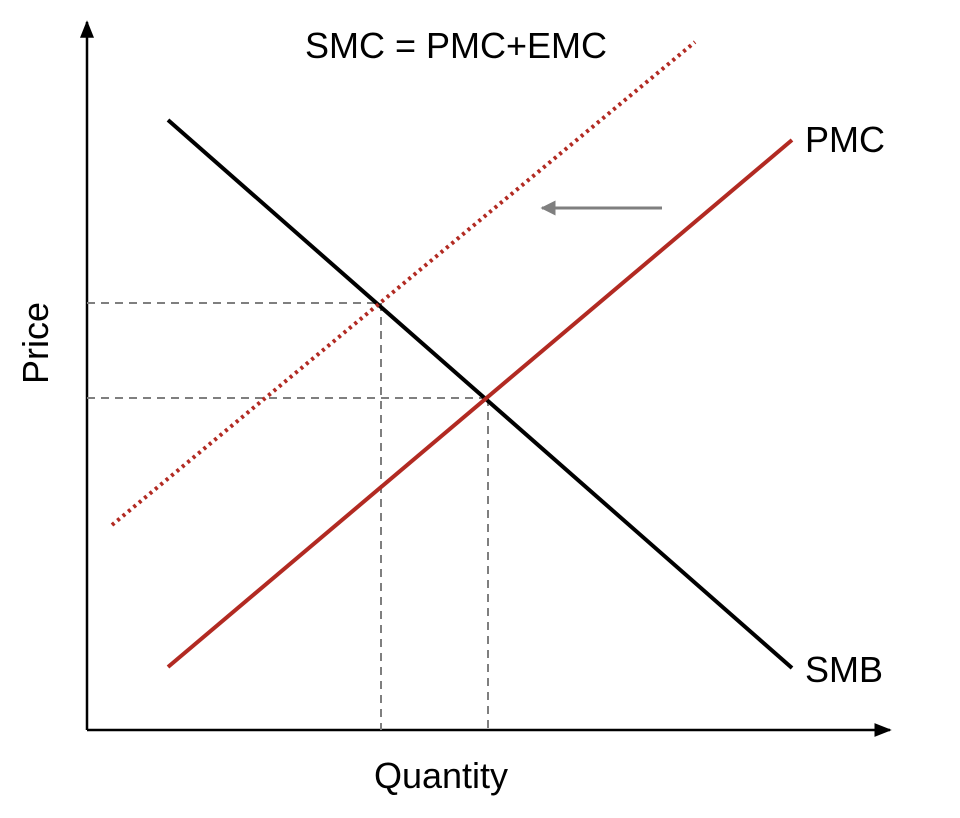 The width and height of the screenshot is (960, 818). I want to click on pmc-label: PMC, so click(845, 139).